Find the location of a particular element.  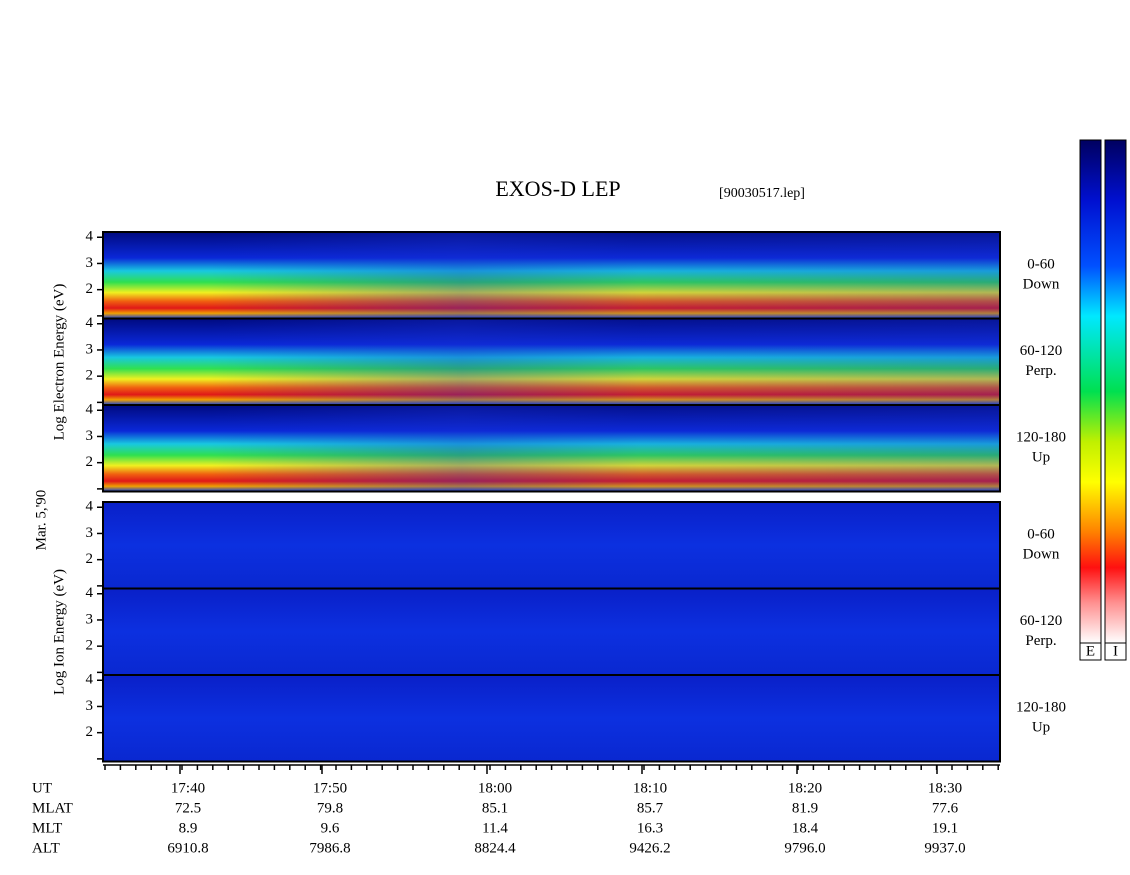

row-value: 17:40 is located at coordinates (188, 788).